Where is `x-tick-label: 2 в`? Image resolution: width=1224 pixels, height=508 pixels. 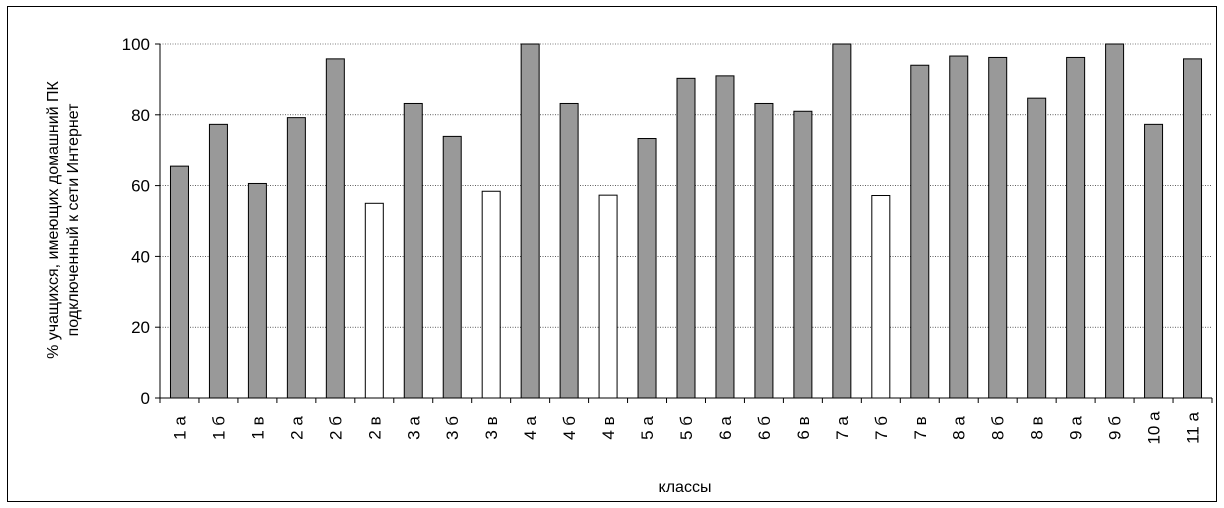 x-tick-label: 2 в is located at coordinates (374, 427).